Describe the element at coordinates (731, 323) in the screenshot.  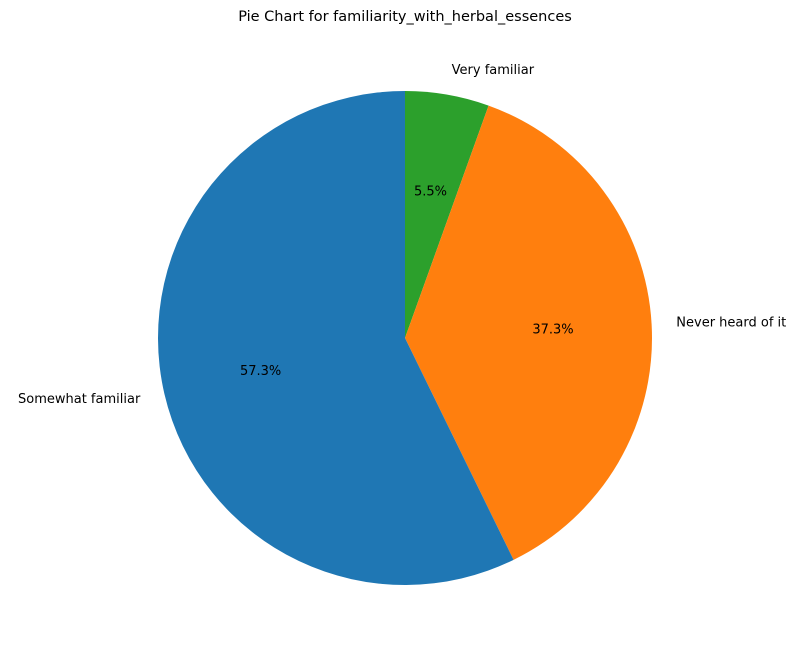
I see `pie-label-never-heard-of-it: Never heard of it` at that location.